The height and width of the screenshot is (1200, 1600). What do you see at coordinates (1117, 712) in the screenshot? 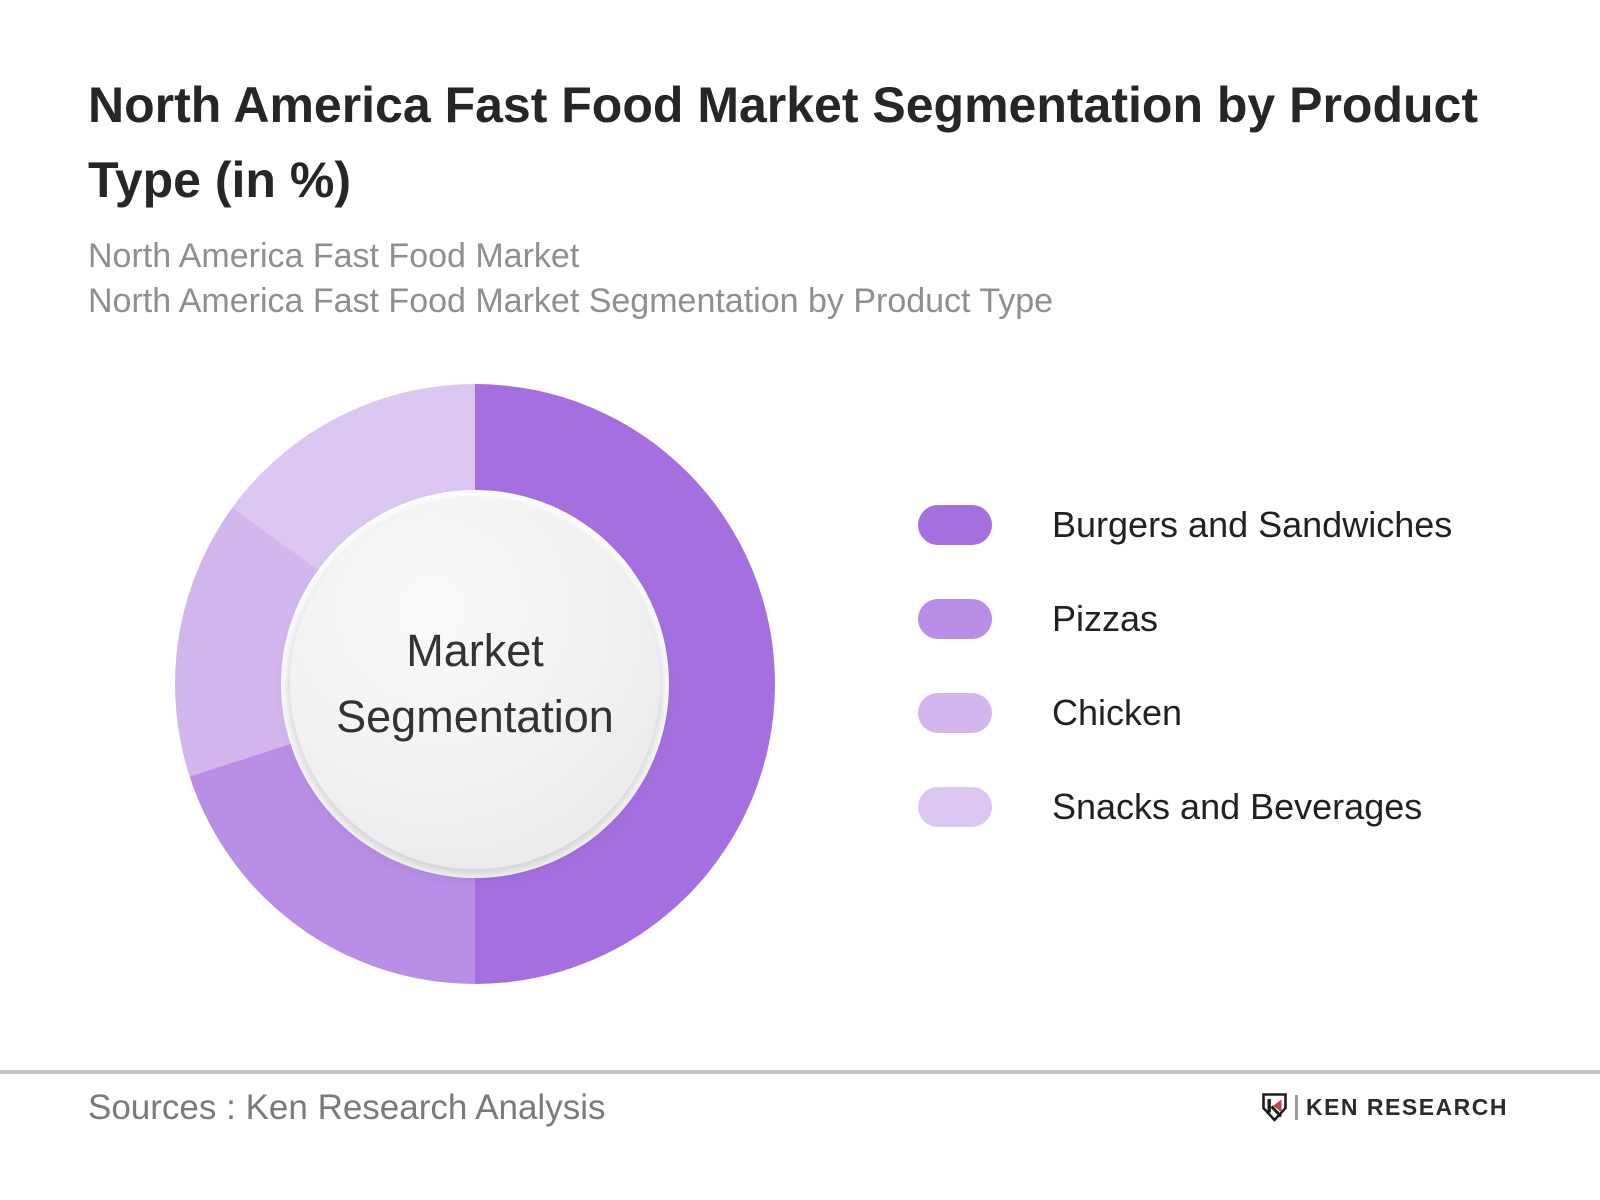
I see `legend-label-chicken: Chicken` at bounding box center [1117, 712].